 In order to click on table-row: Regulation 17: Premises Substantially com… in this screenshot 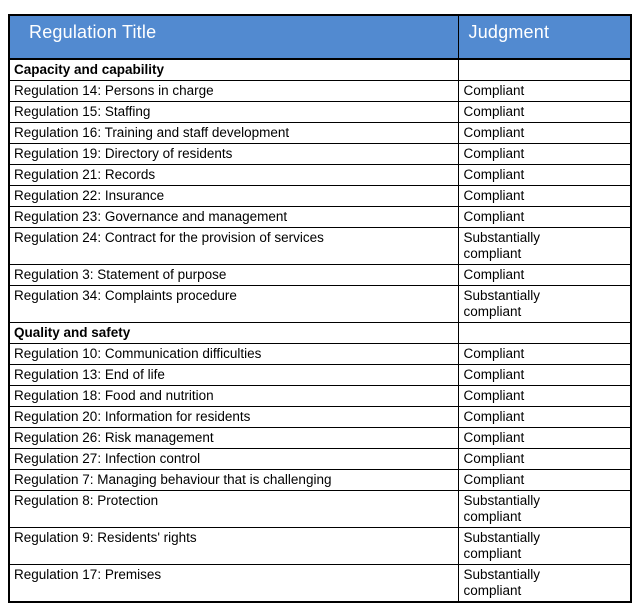, I will do `click(320, 583)`.